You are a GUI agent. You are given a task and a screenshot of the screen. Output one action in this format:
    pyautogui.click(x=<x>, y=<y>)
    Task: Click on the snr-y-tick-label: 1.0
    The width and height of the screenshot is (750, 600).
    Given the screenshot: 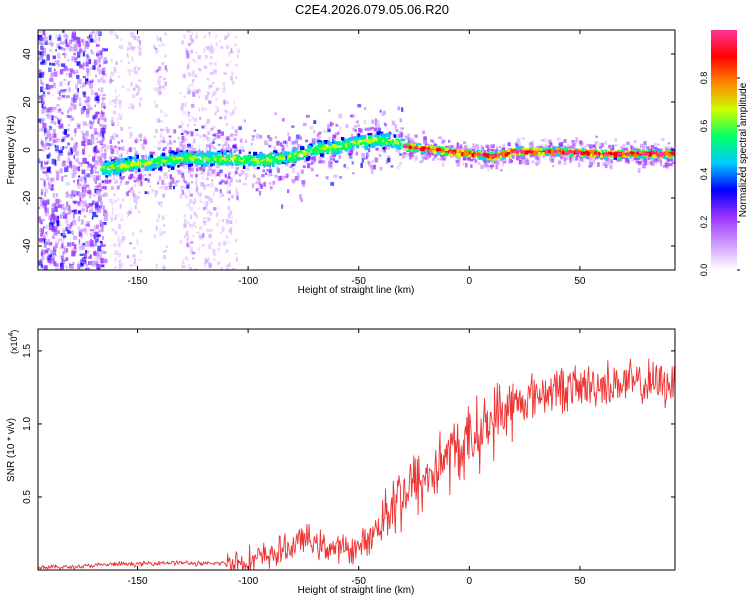 What is the action you would take?
    pyautogui.click(x=27, y=424)
    